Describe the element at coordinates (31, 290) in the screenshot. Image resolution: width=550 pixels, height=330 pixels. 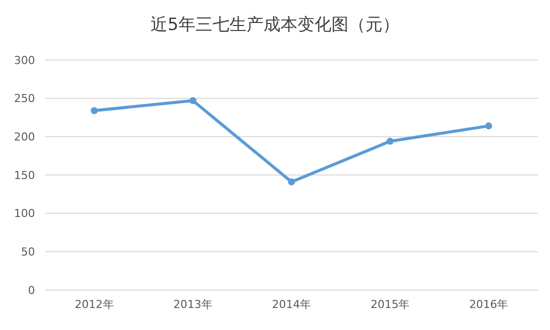
I see `y-tick-label: 0` at that location.